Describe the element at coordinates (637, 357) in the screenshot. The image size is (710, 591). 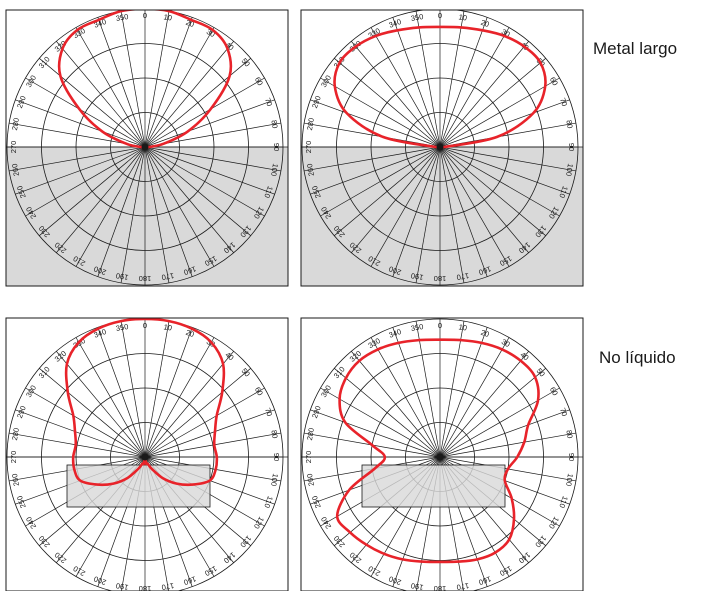
I see `label-no-liquido: No líquido` at that location.